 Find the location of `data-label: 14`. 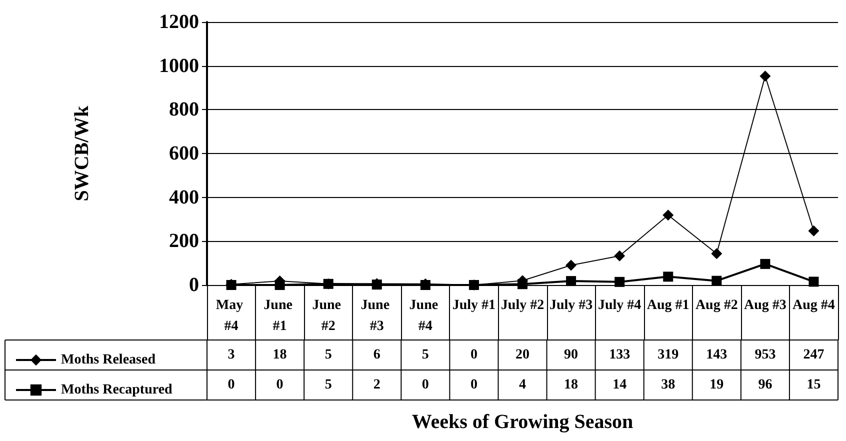

data-label: 14 is located at coordinates (619, 385).